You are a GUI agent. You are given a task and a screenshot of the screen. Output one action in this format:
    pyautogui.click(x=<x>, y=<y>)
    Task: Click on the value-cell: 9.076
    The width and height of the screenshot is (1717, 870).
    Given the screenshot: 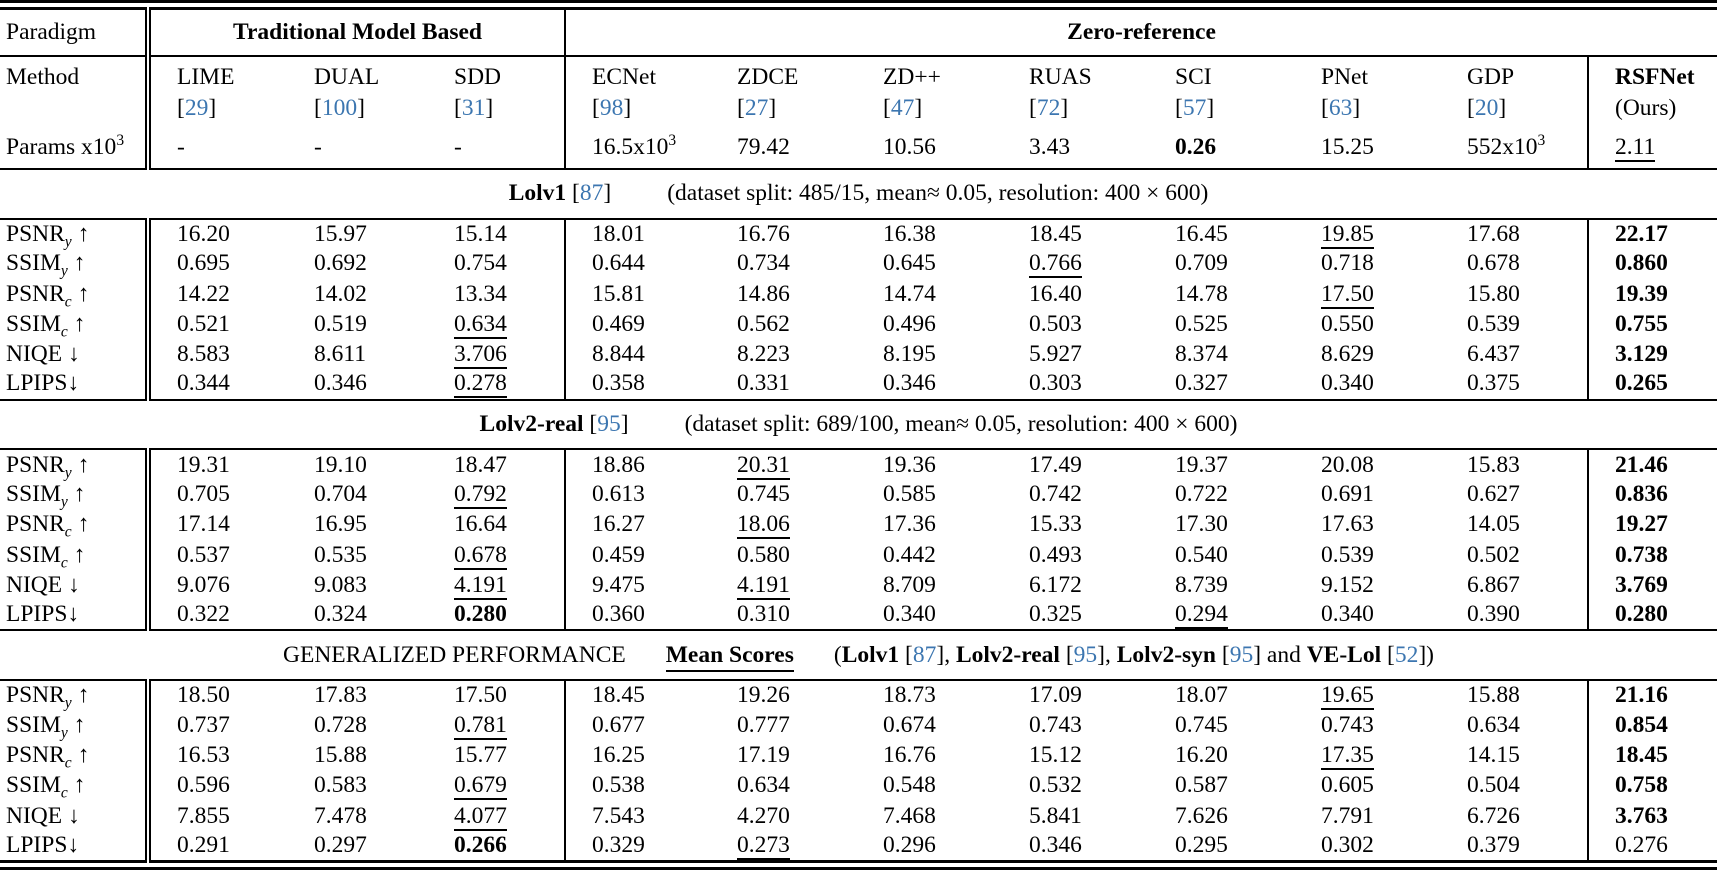 What is the action you would take?
    pyautogui.click(x=216, y=585)
    